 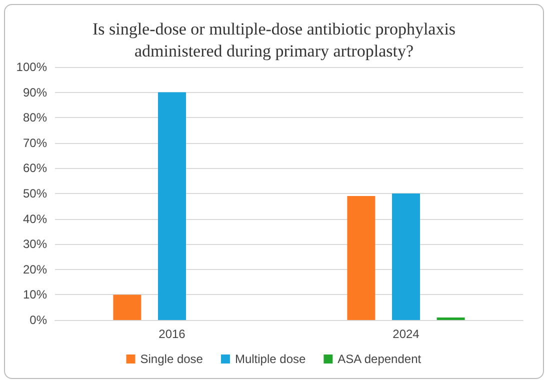 What do you see at coordinates (172, 359) in the screenshot?
I see `legend-label: Single dose` at bounding box center [172, 359].